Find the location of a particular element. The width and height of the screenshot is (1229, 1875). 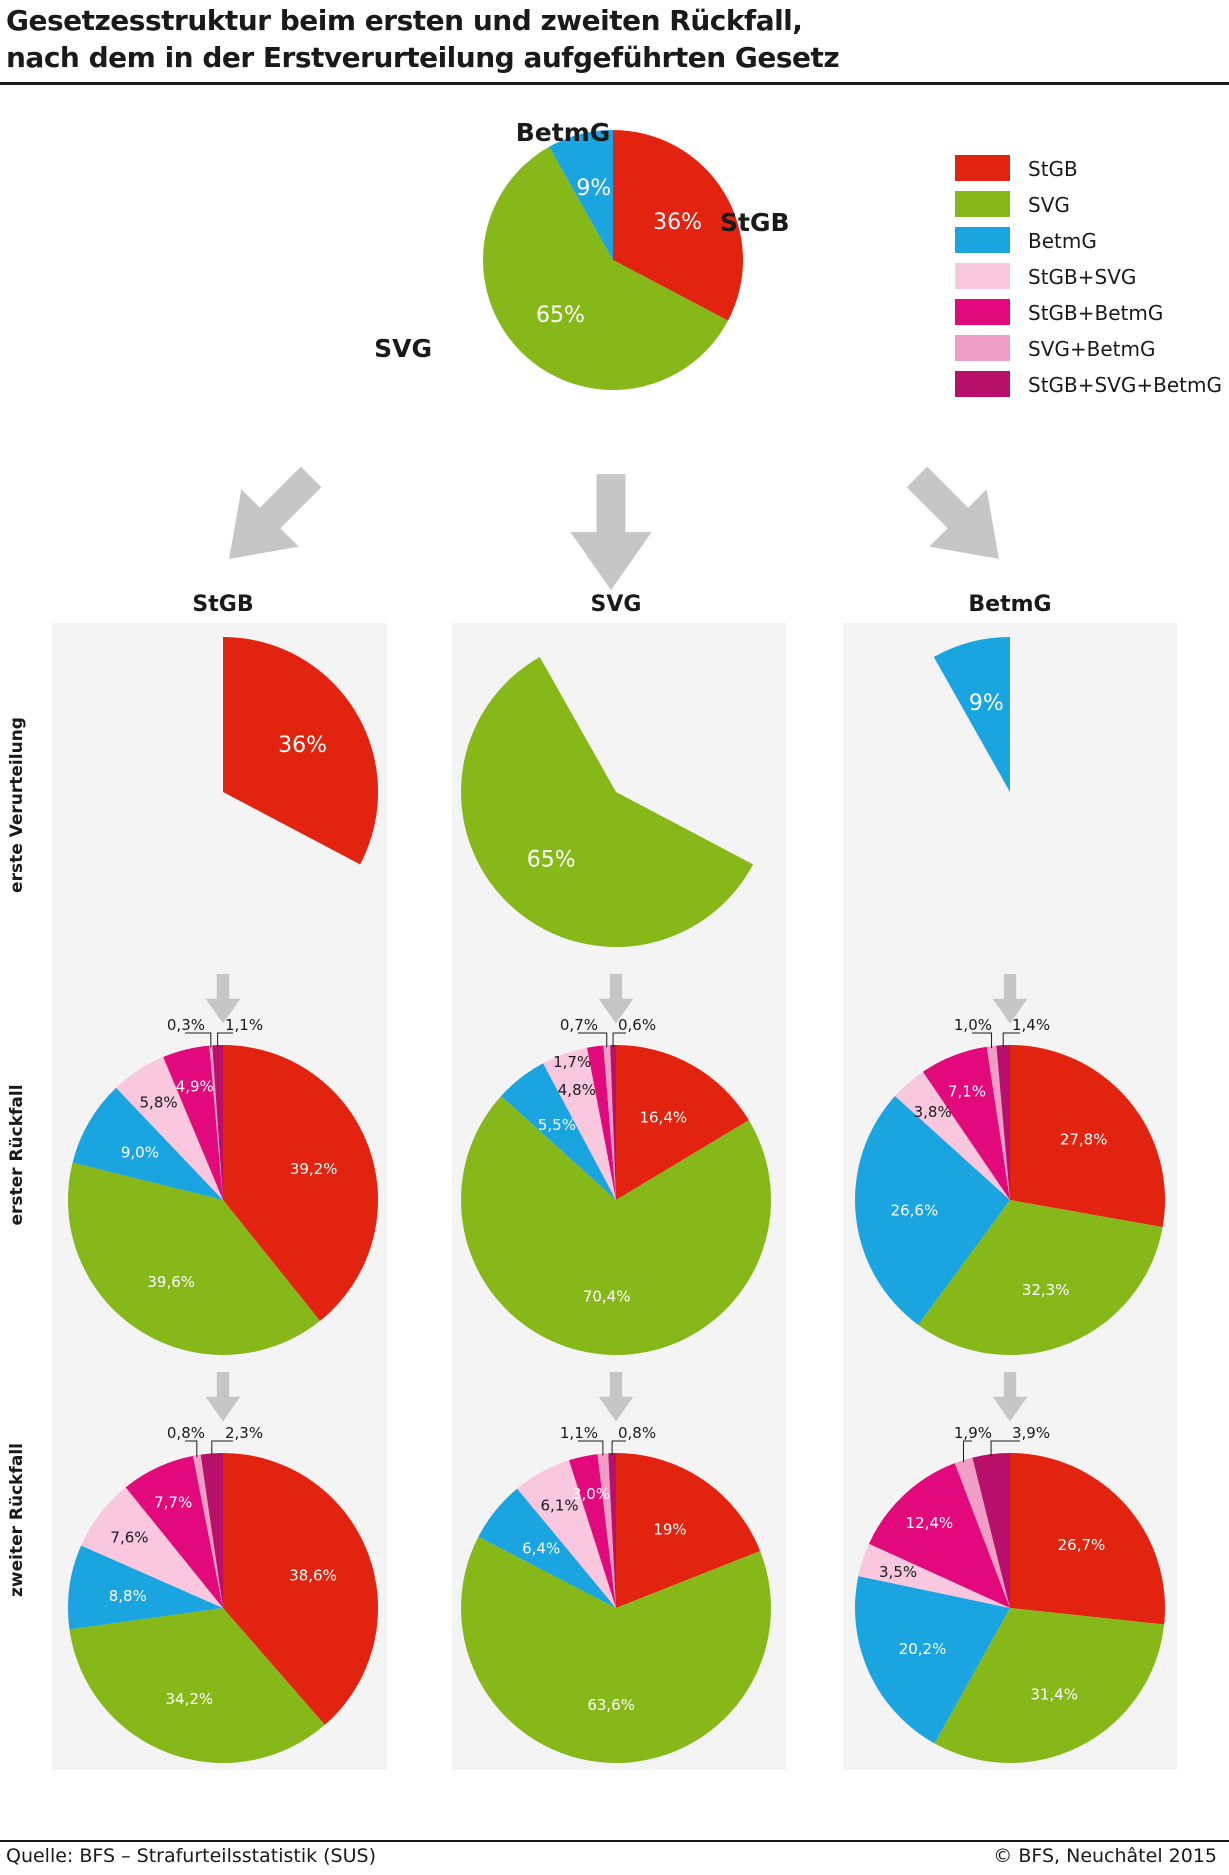

column-heading: StGB is located at coordinates (222, 604).